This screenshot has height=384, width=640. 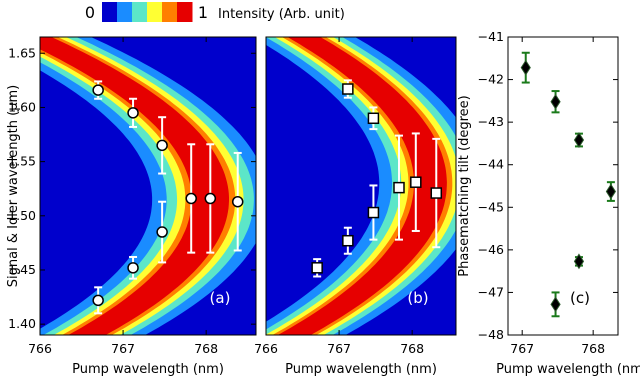 What do you see at coordinates (491, 121) in the screenshot?
I see `y-tick-label: −43` at bounding box center [491, 121].